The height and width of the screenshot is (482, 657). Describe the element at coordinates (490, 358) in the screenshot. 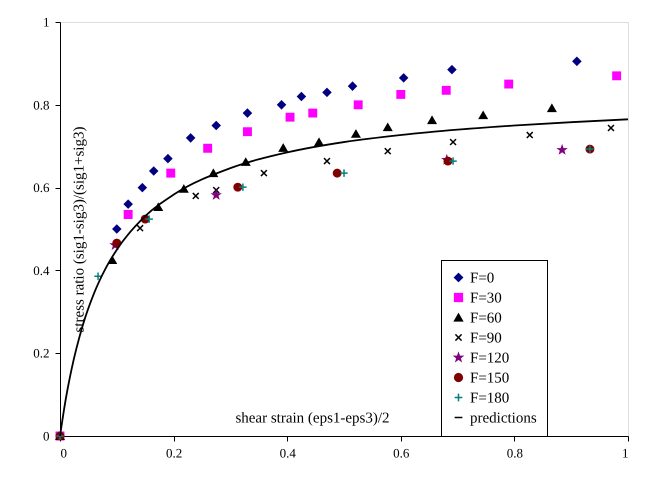

I see `legend-label: F=120` at that location.